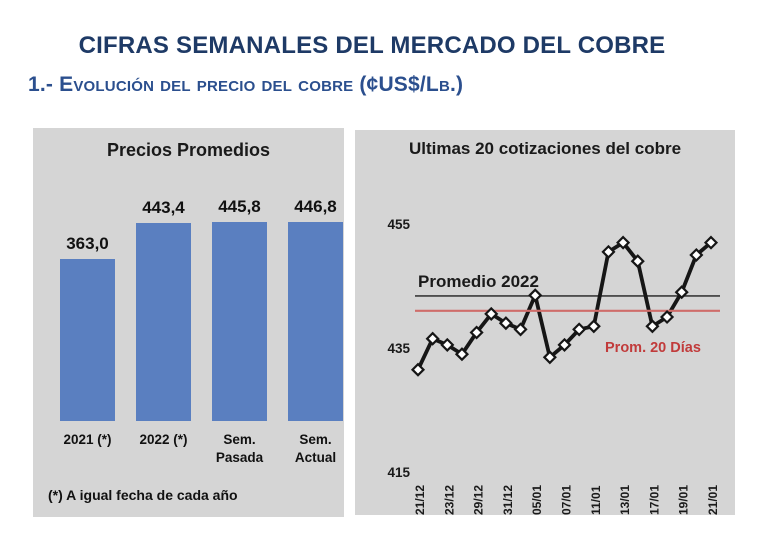 Image resolution: width=768 pixels, height=534 pixels. What do you see at coordinates (239, 206) in the screenshot?
I see `bar-value-label: 445,8` at bounding box center [239, 206].